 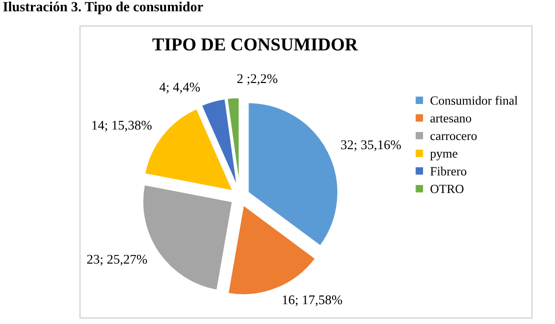 I want to click on legend-label: OTRO, so click(x=447, y=189).